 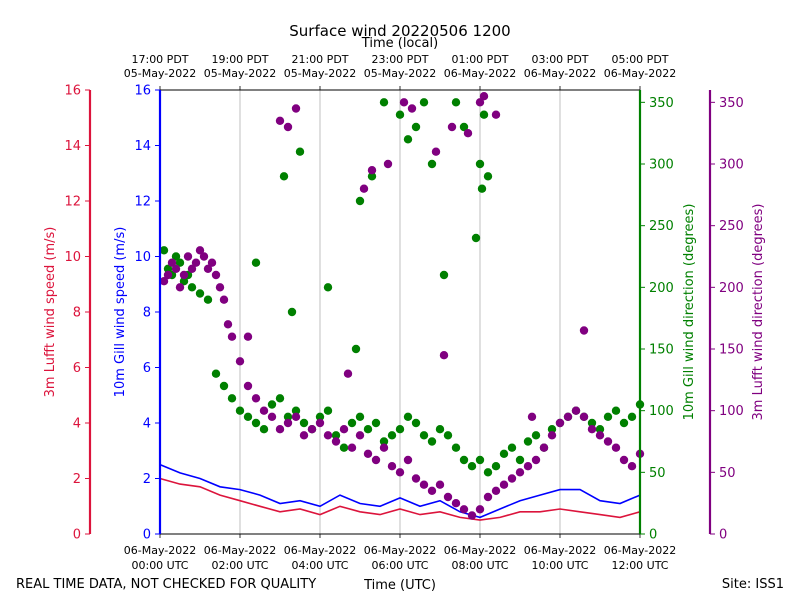 I want to click on y-tick-label-gill_speed: 16, so click(x=142, y=91).